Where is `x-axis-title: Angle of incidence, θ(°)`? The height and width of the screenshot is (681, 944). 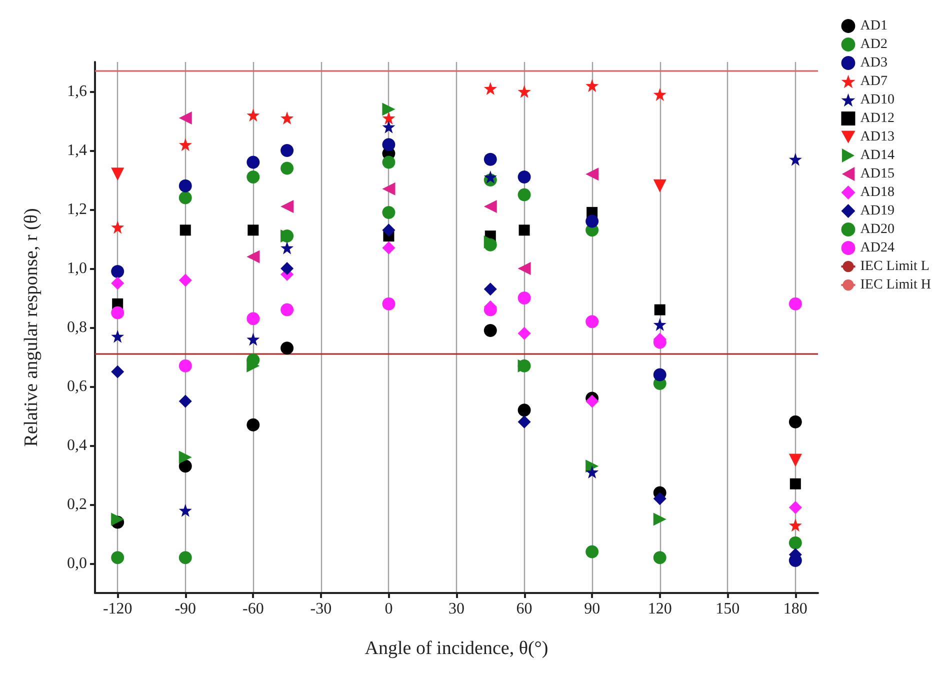 x-axis-title: Angle of incidence, θ(°) is located at coordinates (456, 648).